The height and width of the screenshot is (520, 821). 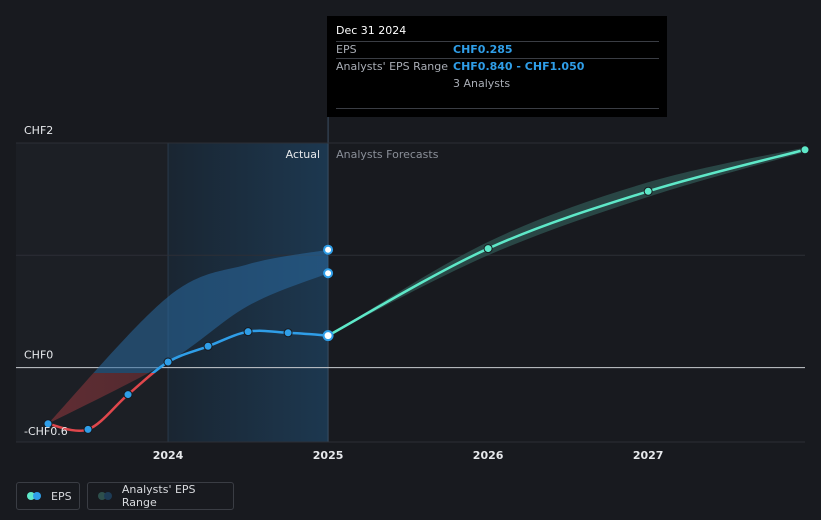 What do you see at coordinates (35, 496) in the screenshot?
I see `eps-legend-icon` at bounding box center [35, 496].